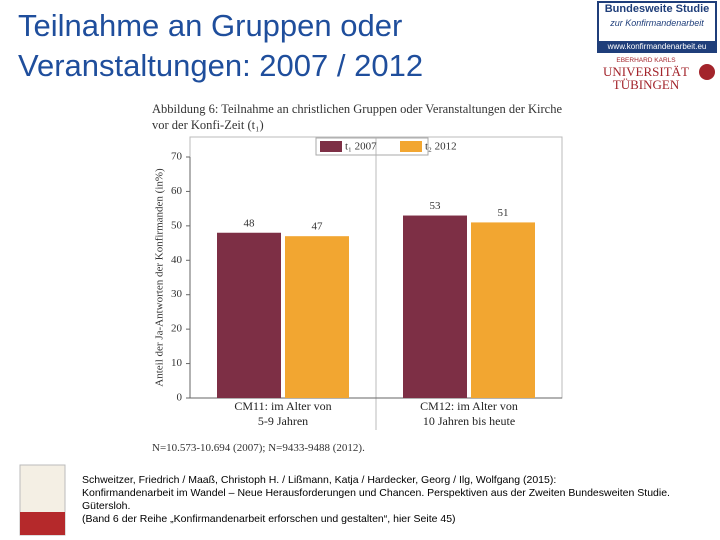 This screenshot has height=540, width=720. I want to click on value-label: 53, so click(436, 206).